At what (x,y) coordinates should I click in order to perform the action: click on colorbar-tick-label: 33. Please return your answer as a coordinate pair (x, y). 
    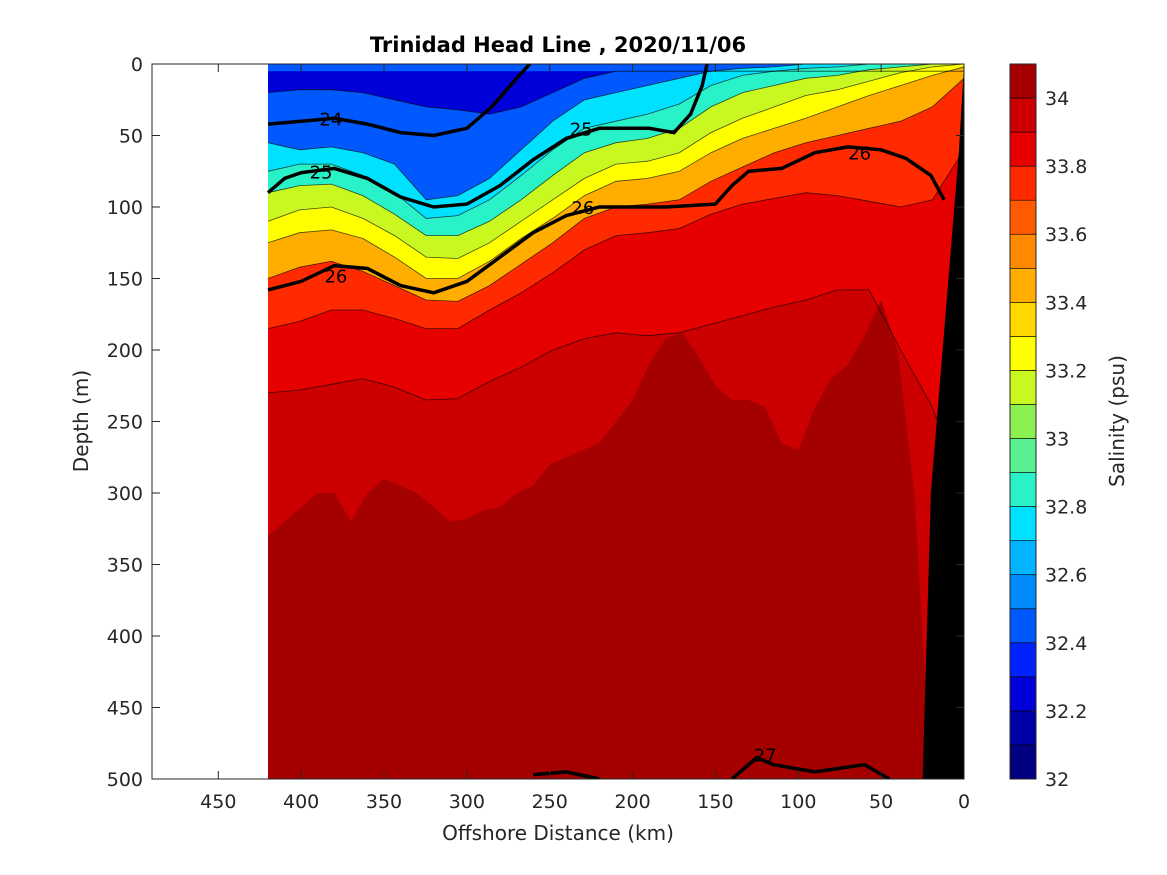
    Looking at the image, I should click on (1057, 440).